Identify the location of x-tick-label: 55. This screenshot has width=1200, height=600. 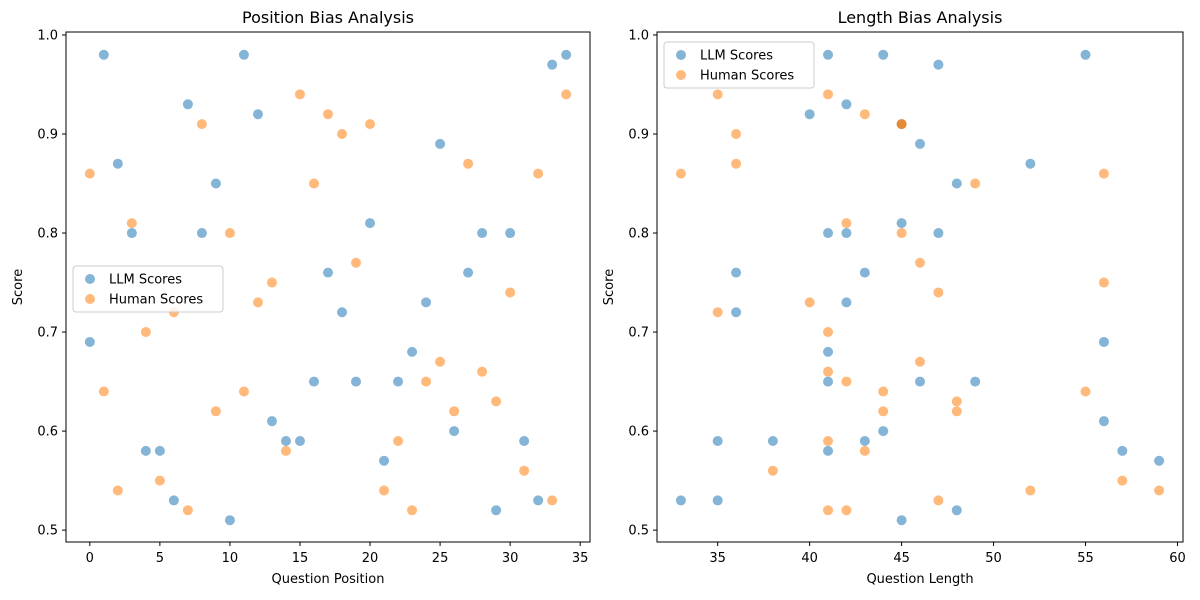
(1085, 558).